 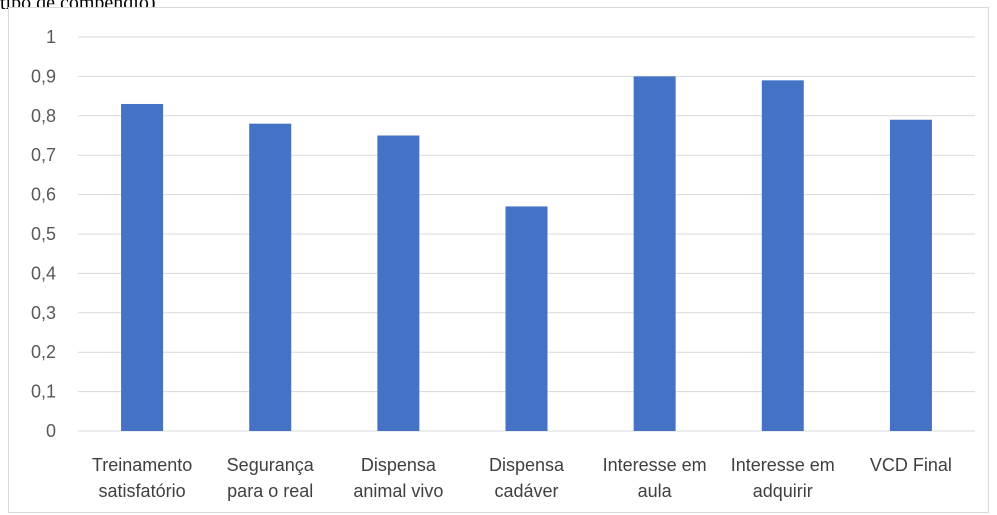 I want to click on y-tick-label: 1, so click(x=51, y=37).